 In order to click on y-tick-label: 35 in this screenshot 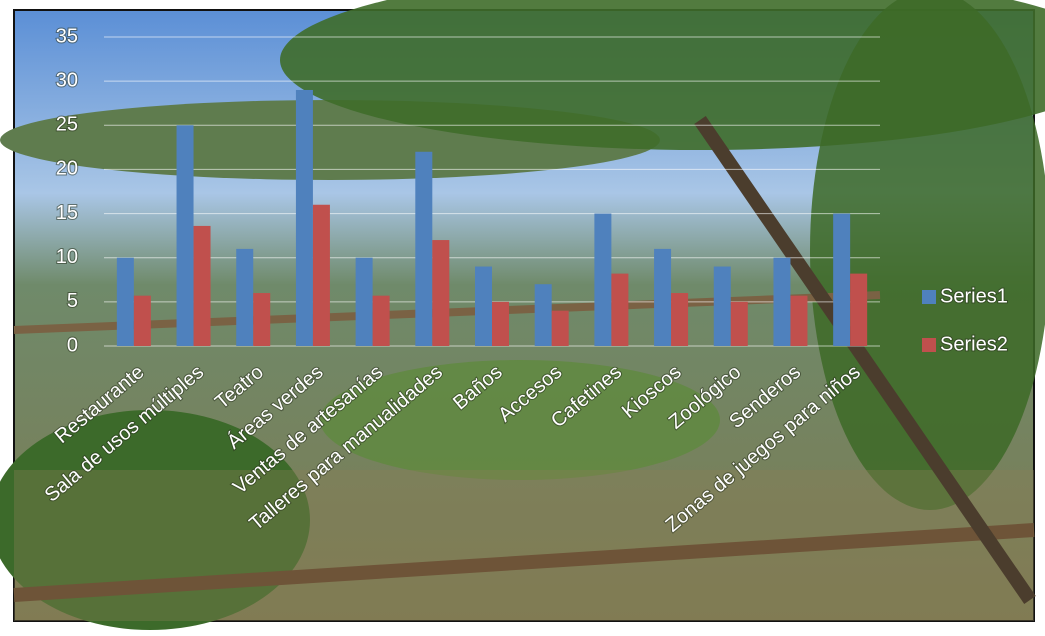, I will do `click(67, 36)`.